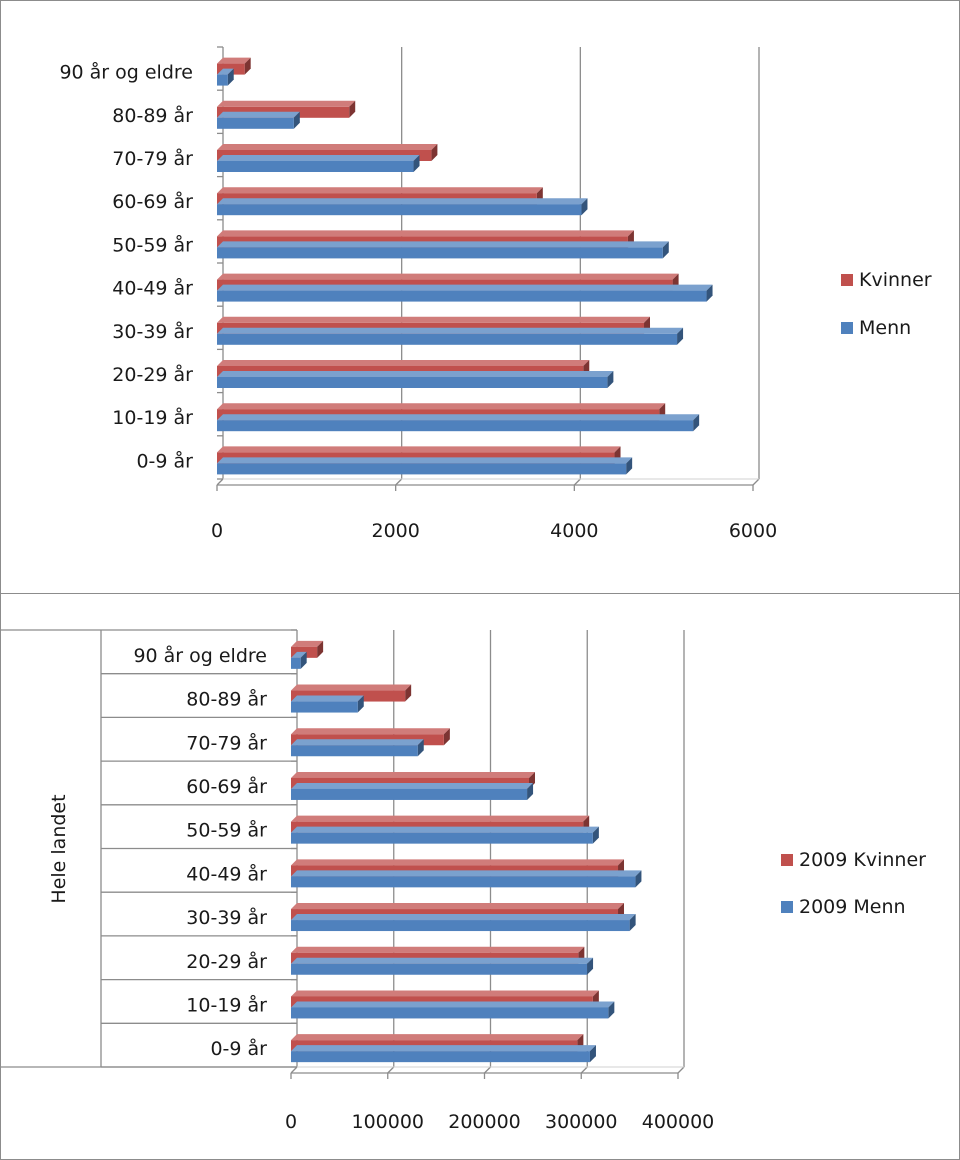  What do you see at coordinates (885, 328) in the screenshot?
I see `legend-label: Menn` at bounding box center [885, 328].